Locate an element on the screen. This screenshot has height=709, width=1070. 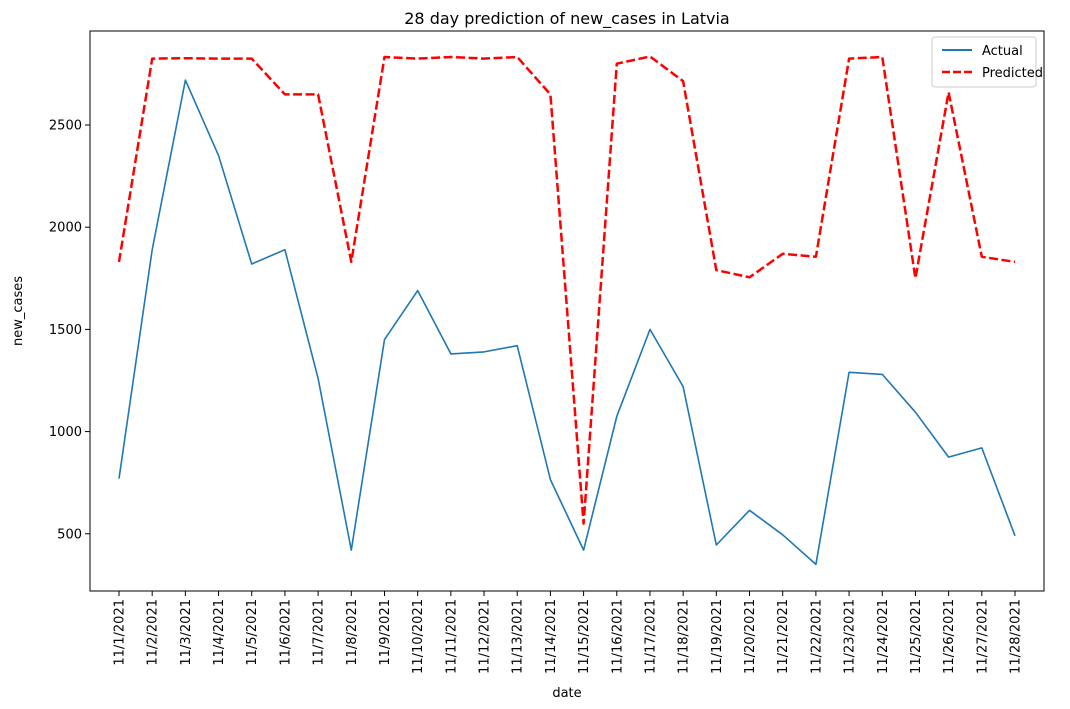
x-tick-label: 11/11/2021 is located at coordinates (451, 636).